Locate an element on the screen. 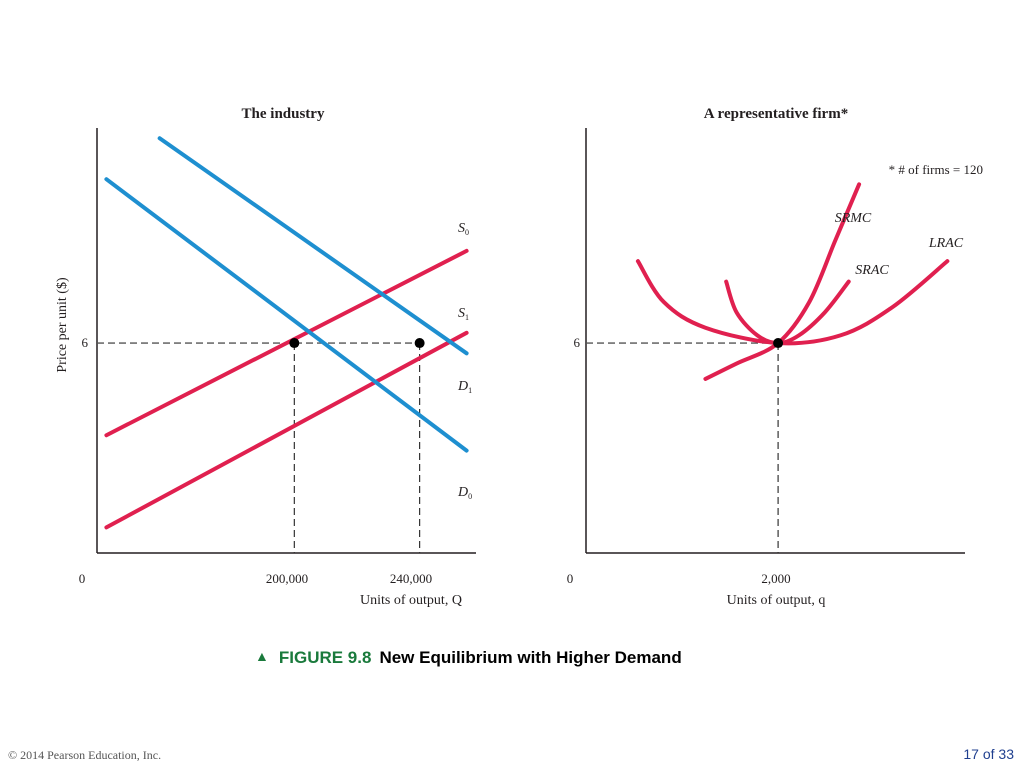 This screenshot has width=1024, height=768. industry-curve-s0 is located at coordinates (286, 343).